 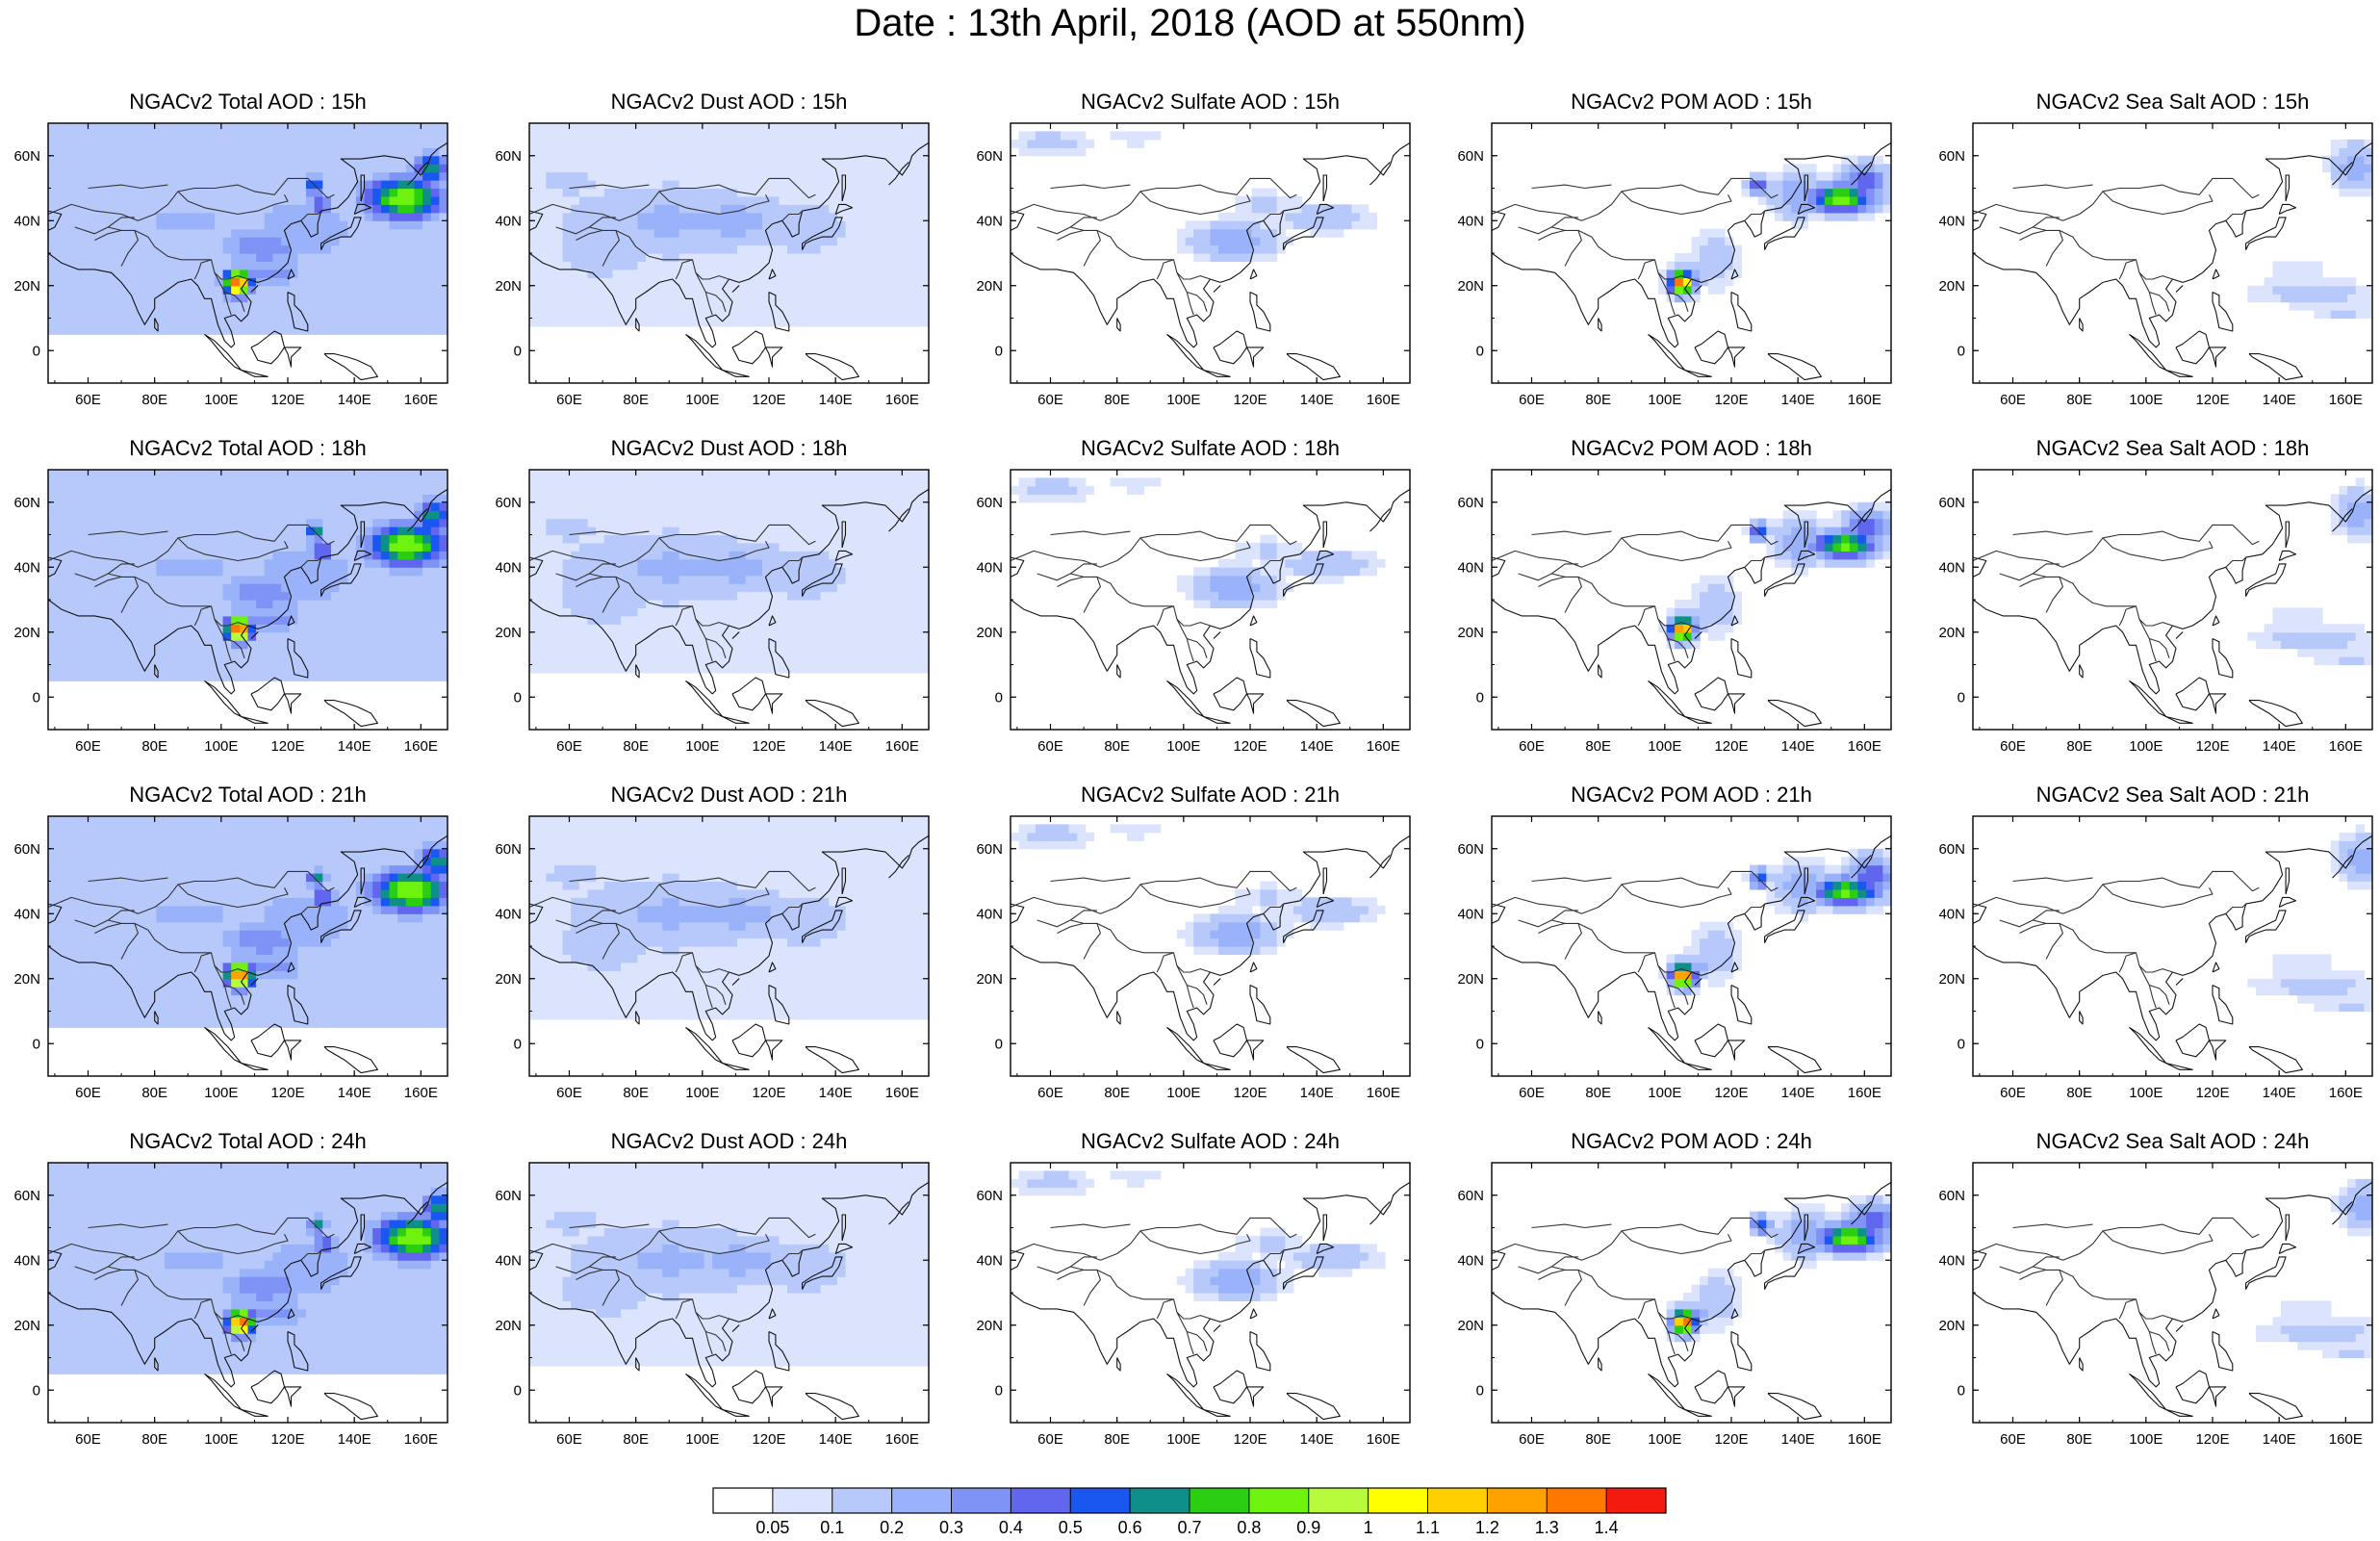 I want to click on panel-title: NGACv2 Sulfate AOD : 24h, so click(x=1210, y=1142).